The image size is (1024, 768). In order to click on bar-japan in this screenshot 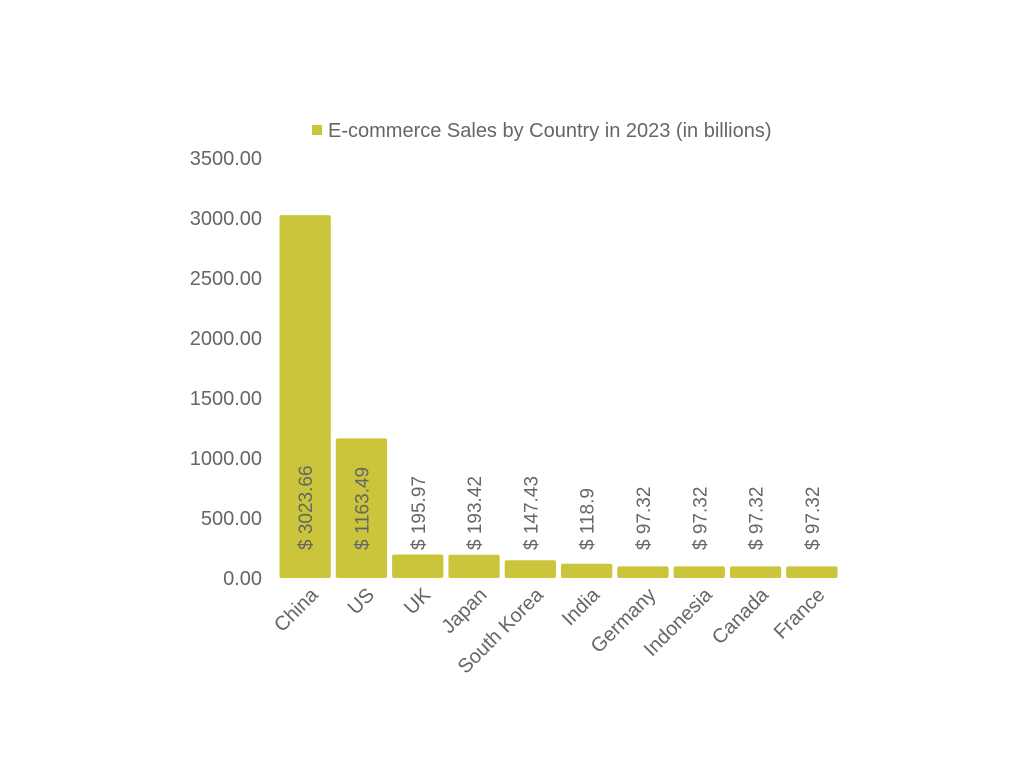, I will do `click(474, 566)`.